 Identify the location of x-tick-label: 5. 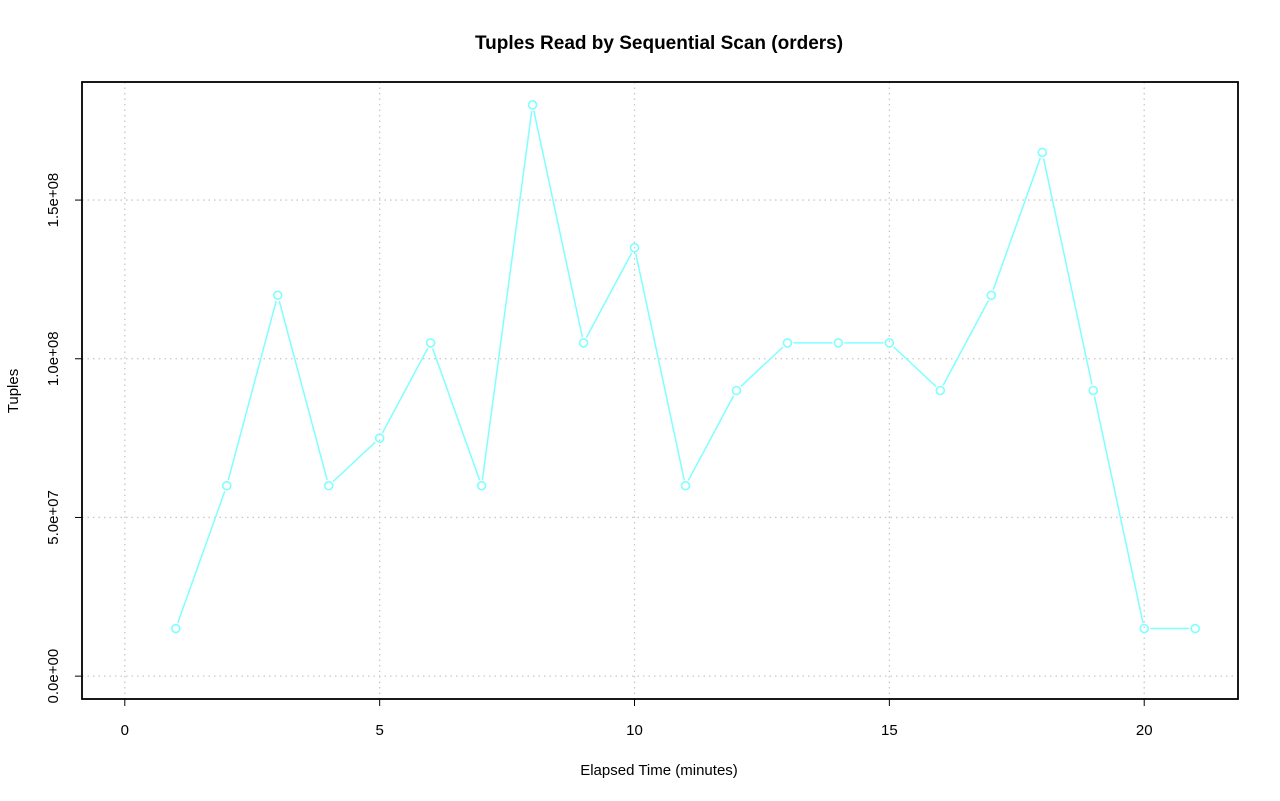
(379, 730).